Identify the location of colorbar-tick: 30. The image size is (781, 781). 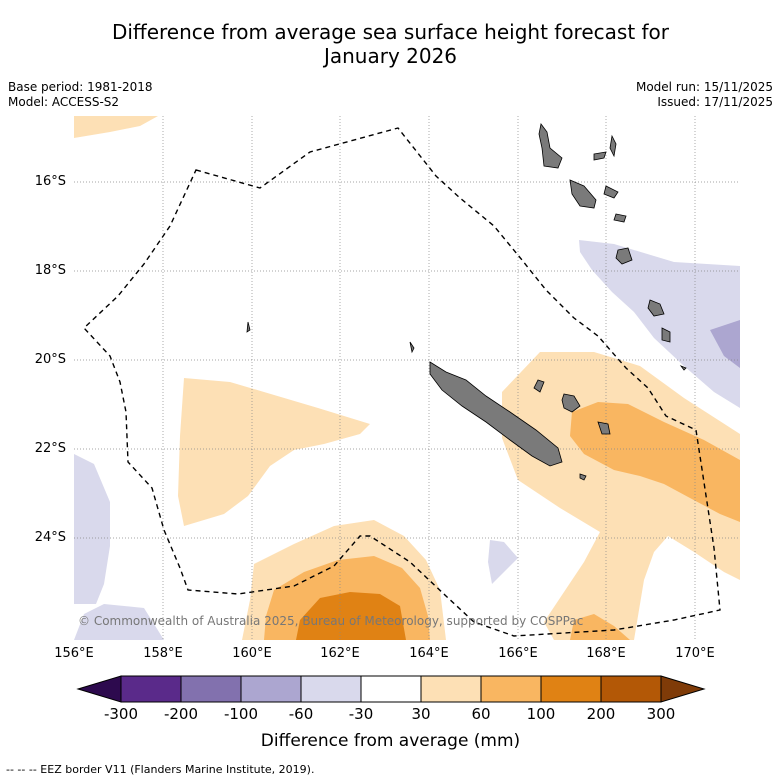
(421, 714).